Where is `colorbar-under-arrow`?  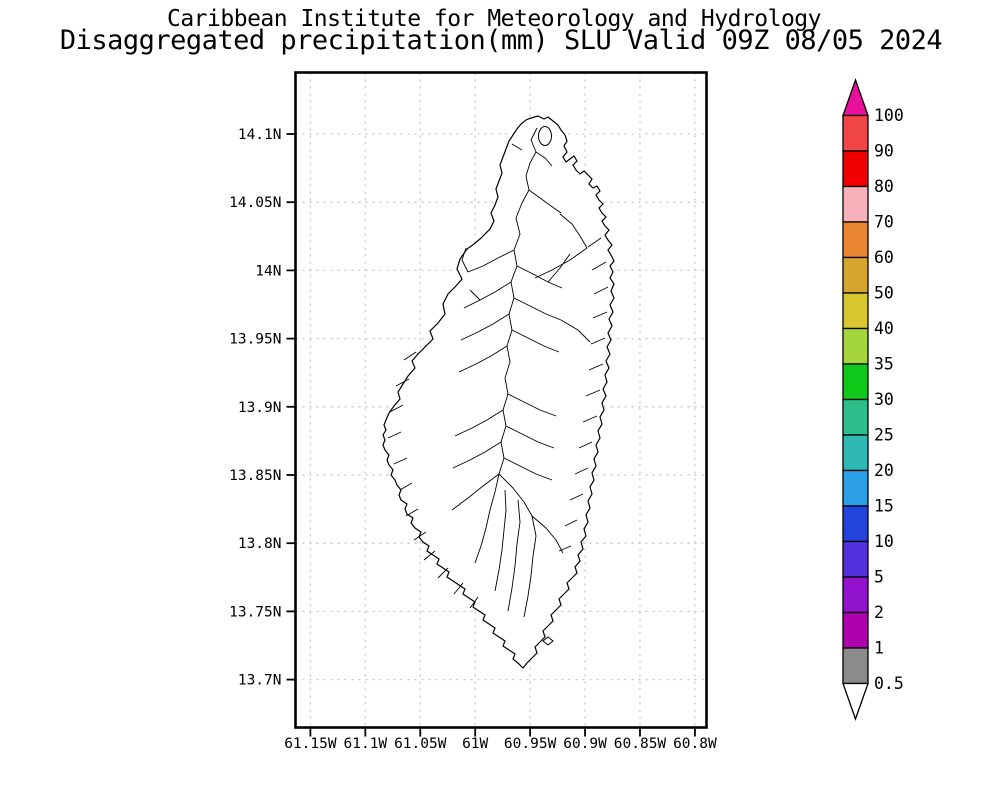 colorbar-under-arrow is located at coordinates (855, 701).